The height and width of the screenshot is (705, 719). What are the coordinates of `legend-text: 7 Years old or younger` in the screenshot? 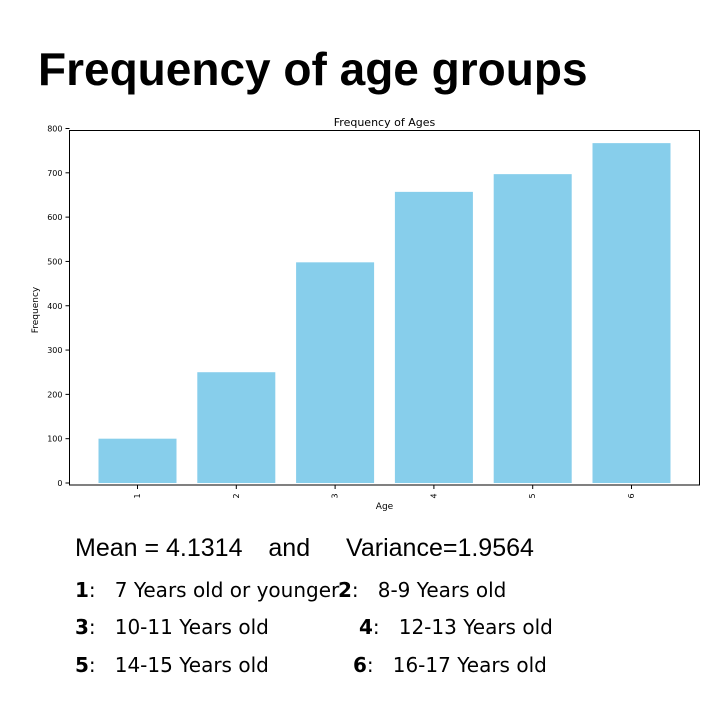 It's located at (227, 590).